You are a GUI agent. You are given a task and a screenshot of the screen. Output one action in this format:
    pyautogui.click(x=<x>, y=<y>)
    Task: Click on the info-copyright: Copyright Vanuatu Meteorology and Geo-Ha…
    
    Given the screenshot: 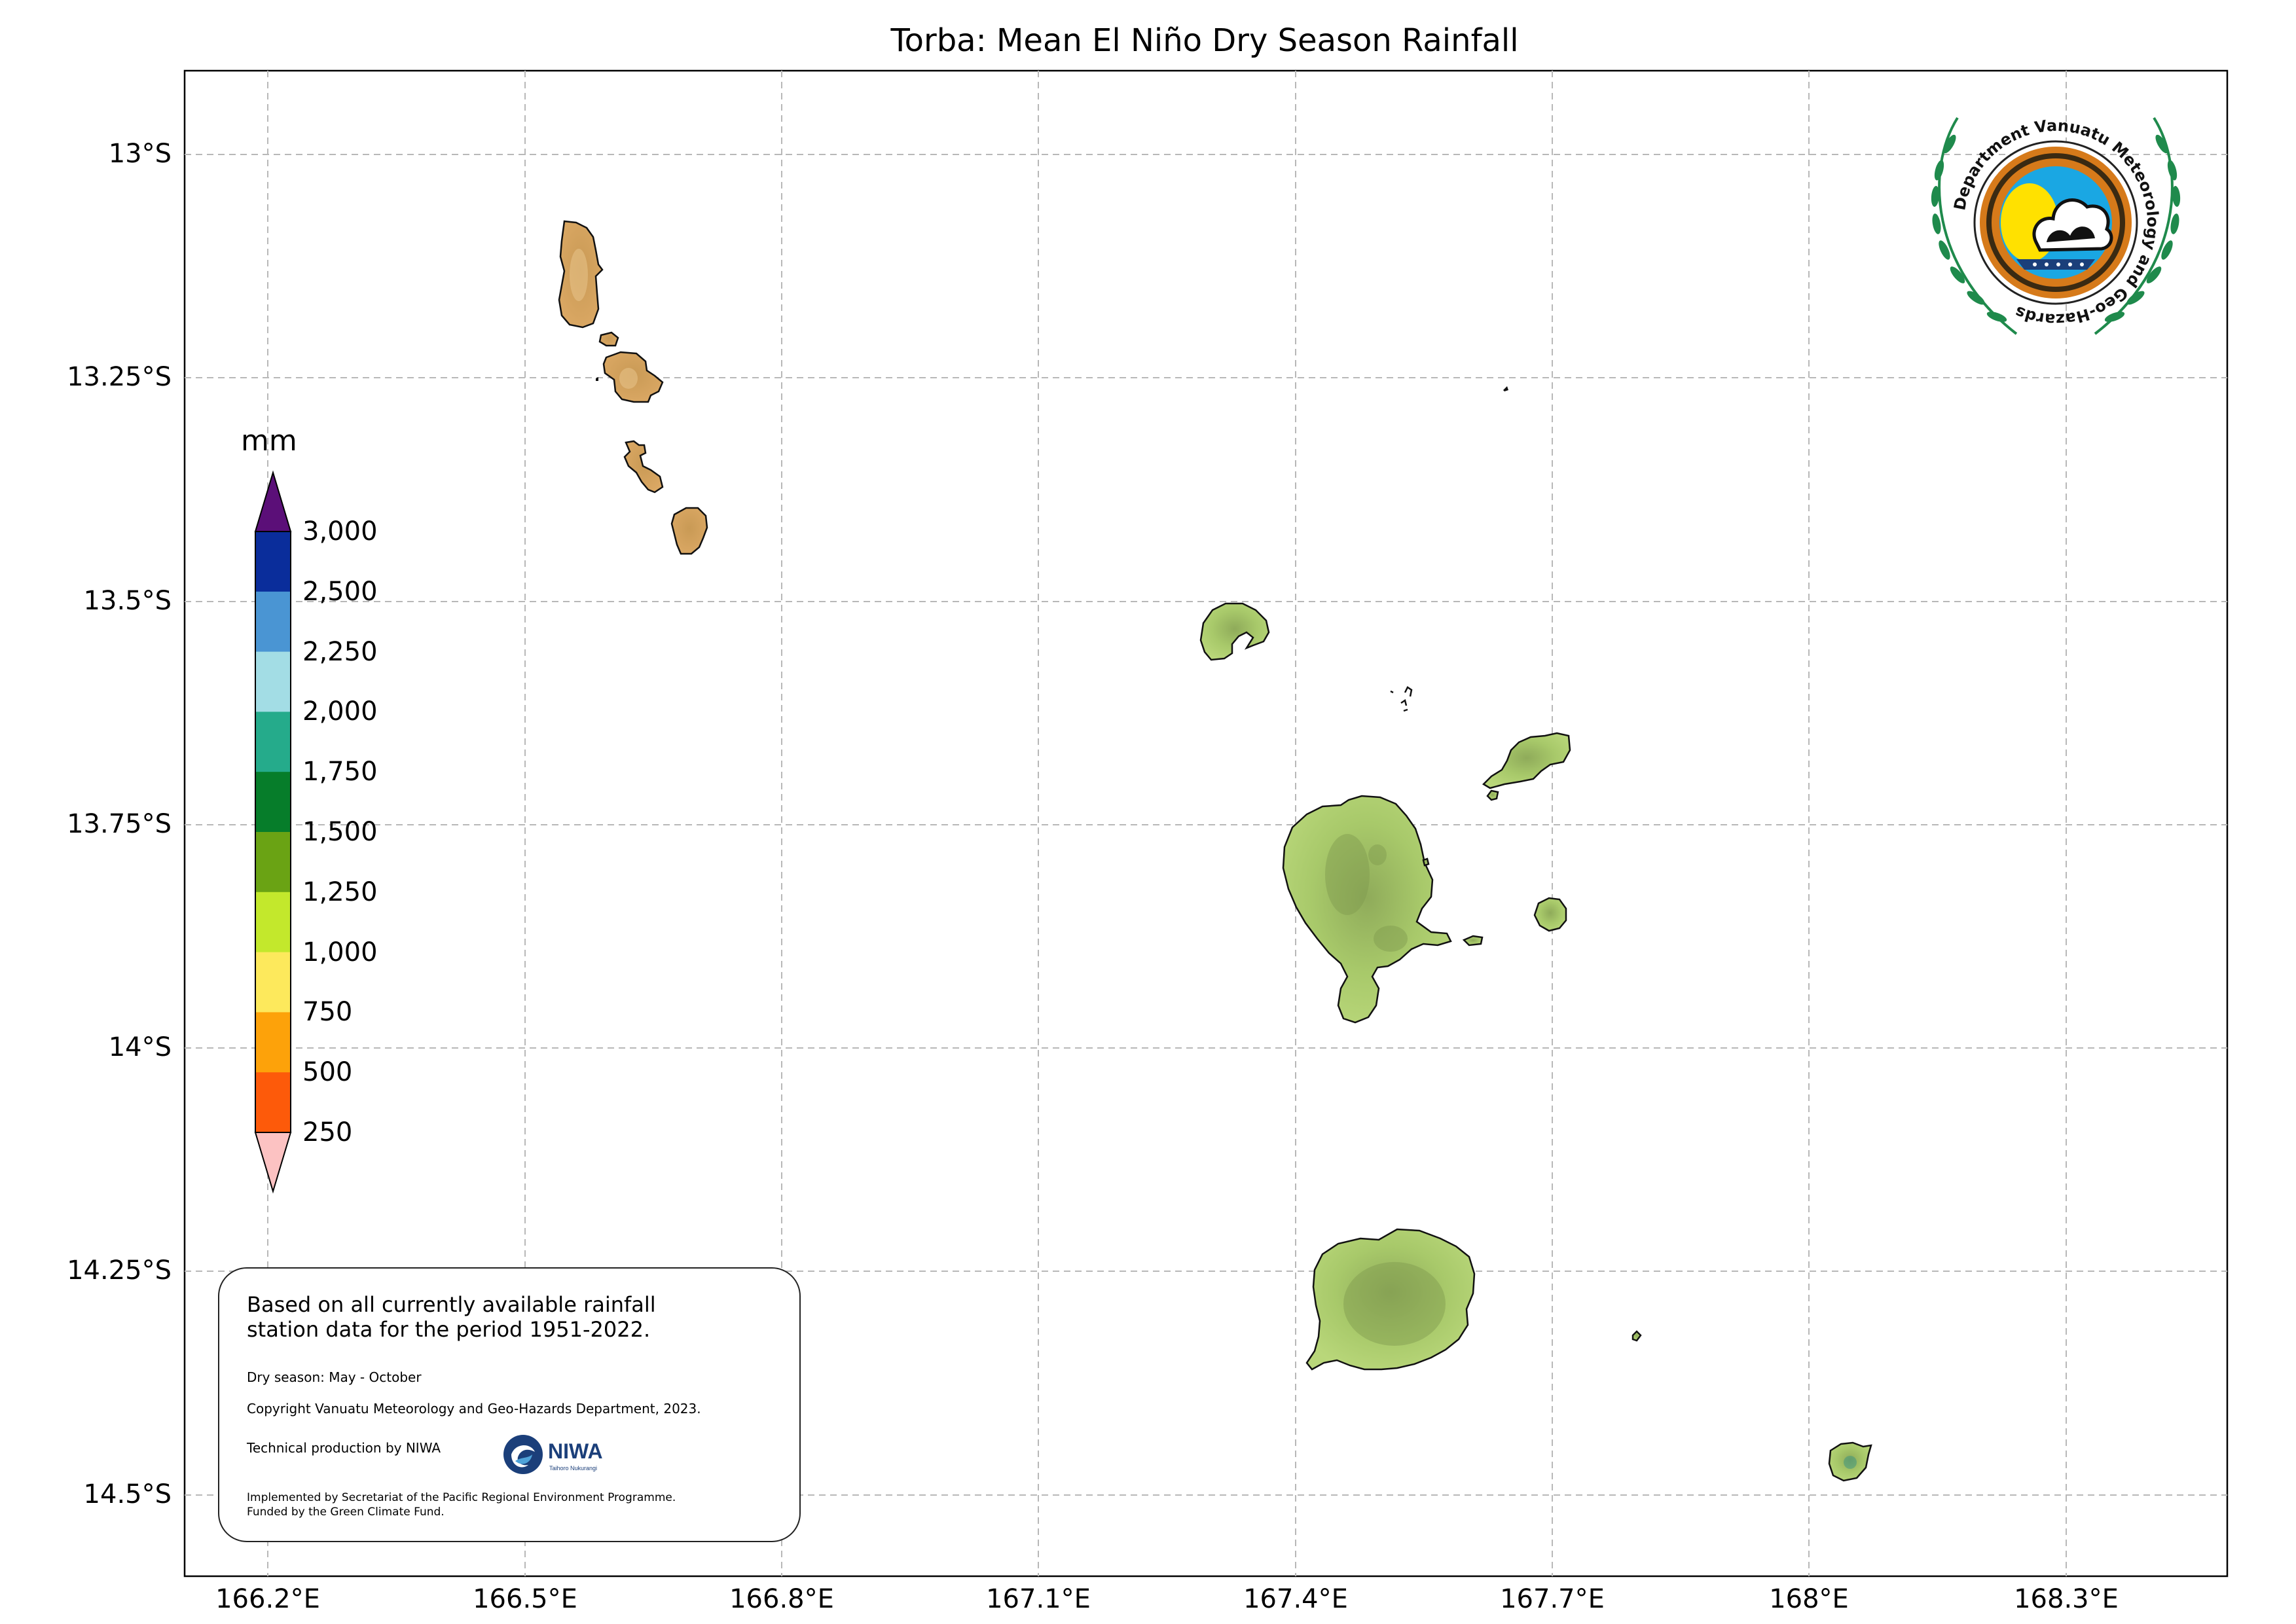 What is the action you would take?
    pyautogui.click(x=474, y=1408)
    